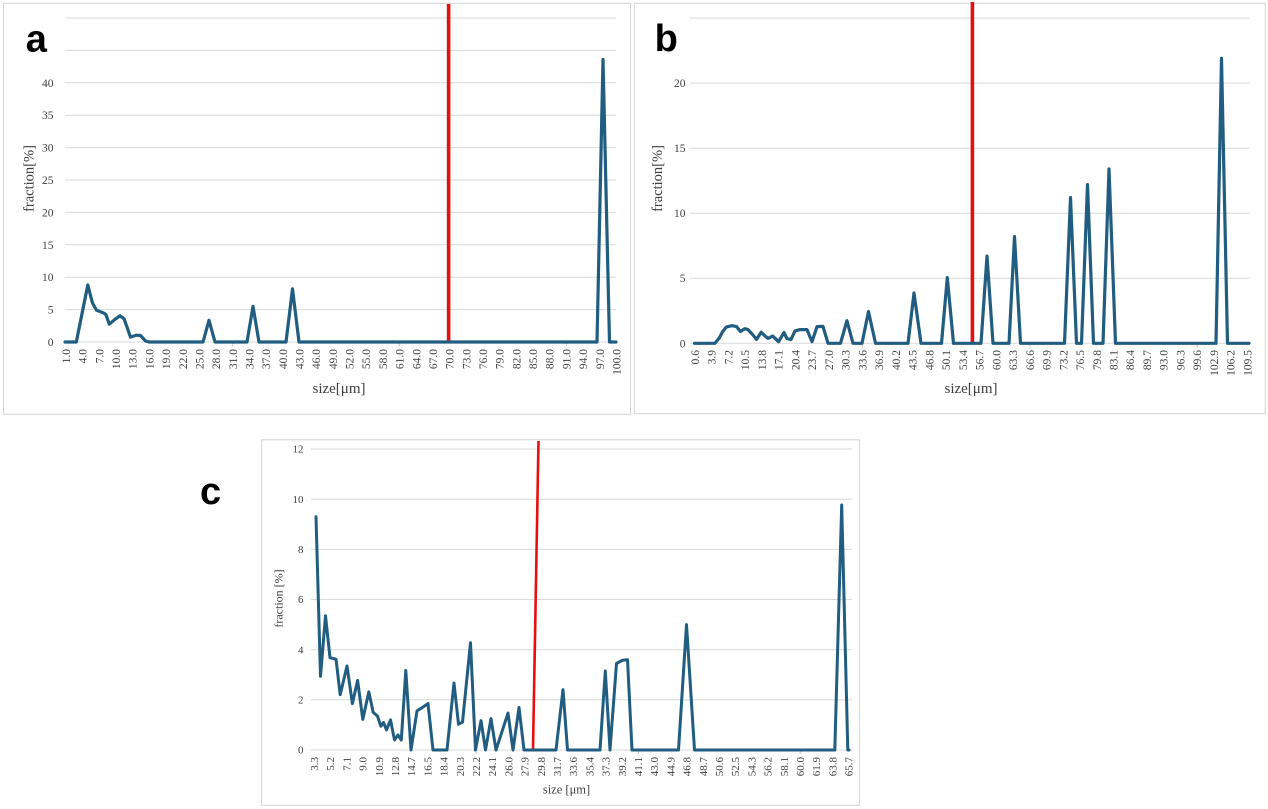 Image resolution: width=1268 pixels, height=809 pixels. What do you see at coordinates (1048, 360) in the screenshot?
I see `svg-text: 69.9` at bounding box center [1048, 360].